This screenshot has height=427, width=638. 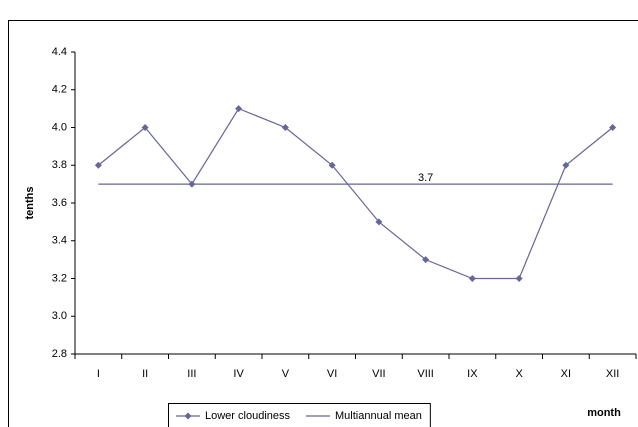 What do you see at coordinates (98, 374) in the screenshot?
I see `x-tick-label: I` at bounding box center [98, 374].